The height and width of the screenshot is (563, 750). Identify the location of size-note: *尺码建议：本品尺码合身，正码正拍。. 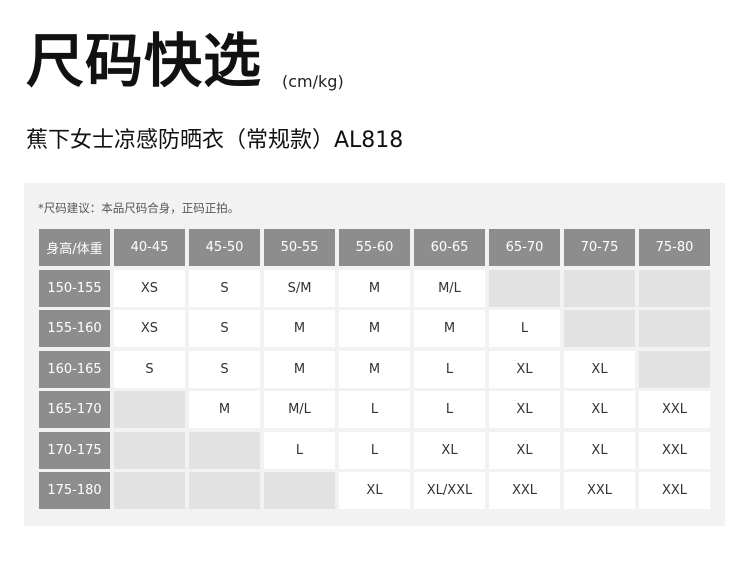
(139, 208).